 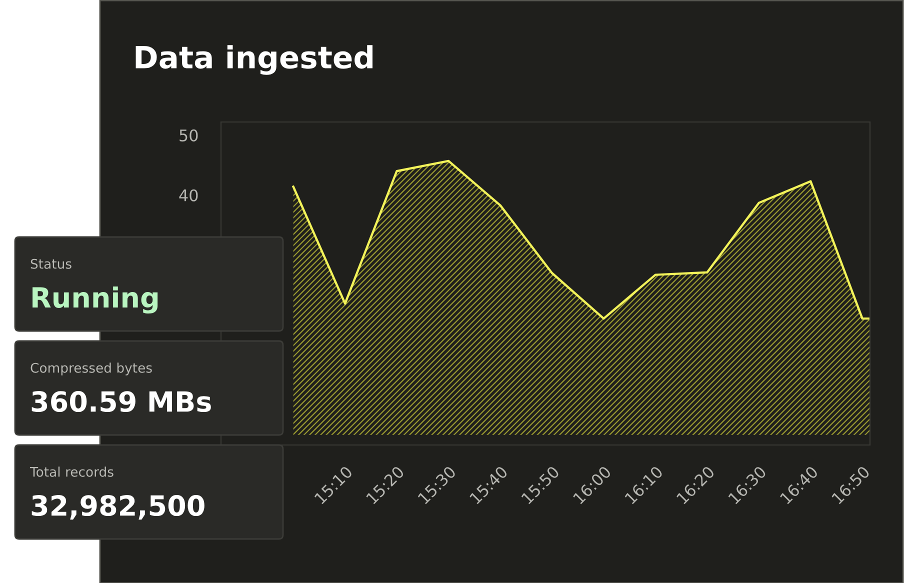 I want to click on text: Total records, so click(x=72, y=471).